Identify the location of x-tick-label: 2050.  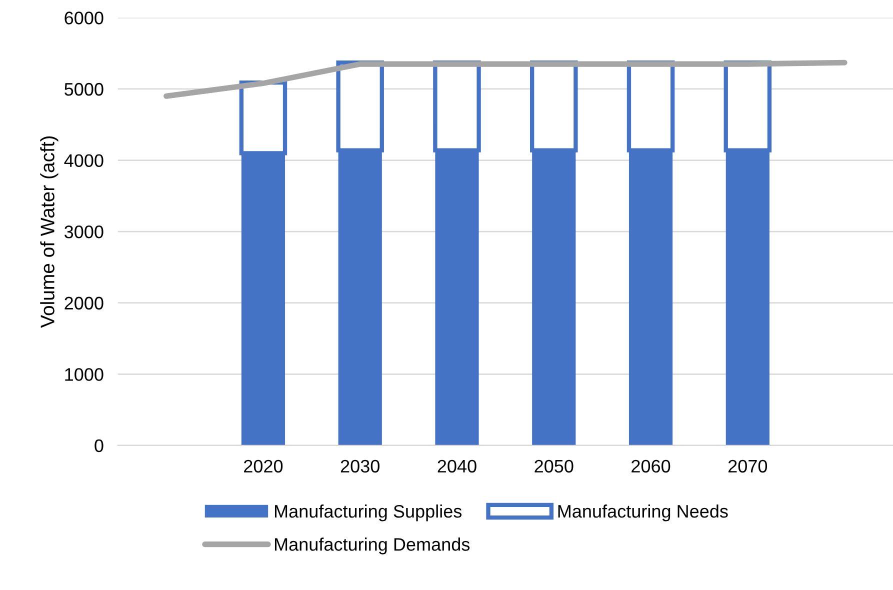
(554, 466).